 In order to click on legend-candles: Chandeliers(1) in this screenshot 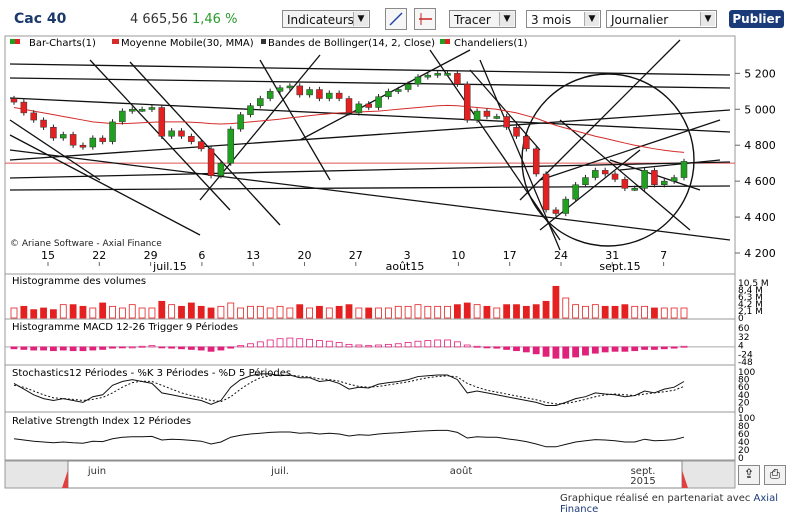, I will do `click(491, 43)`.